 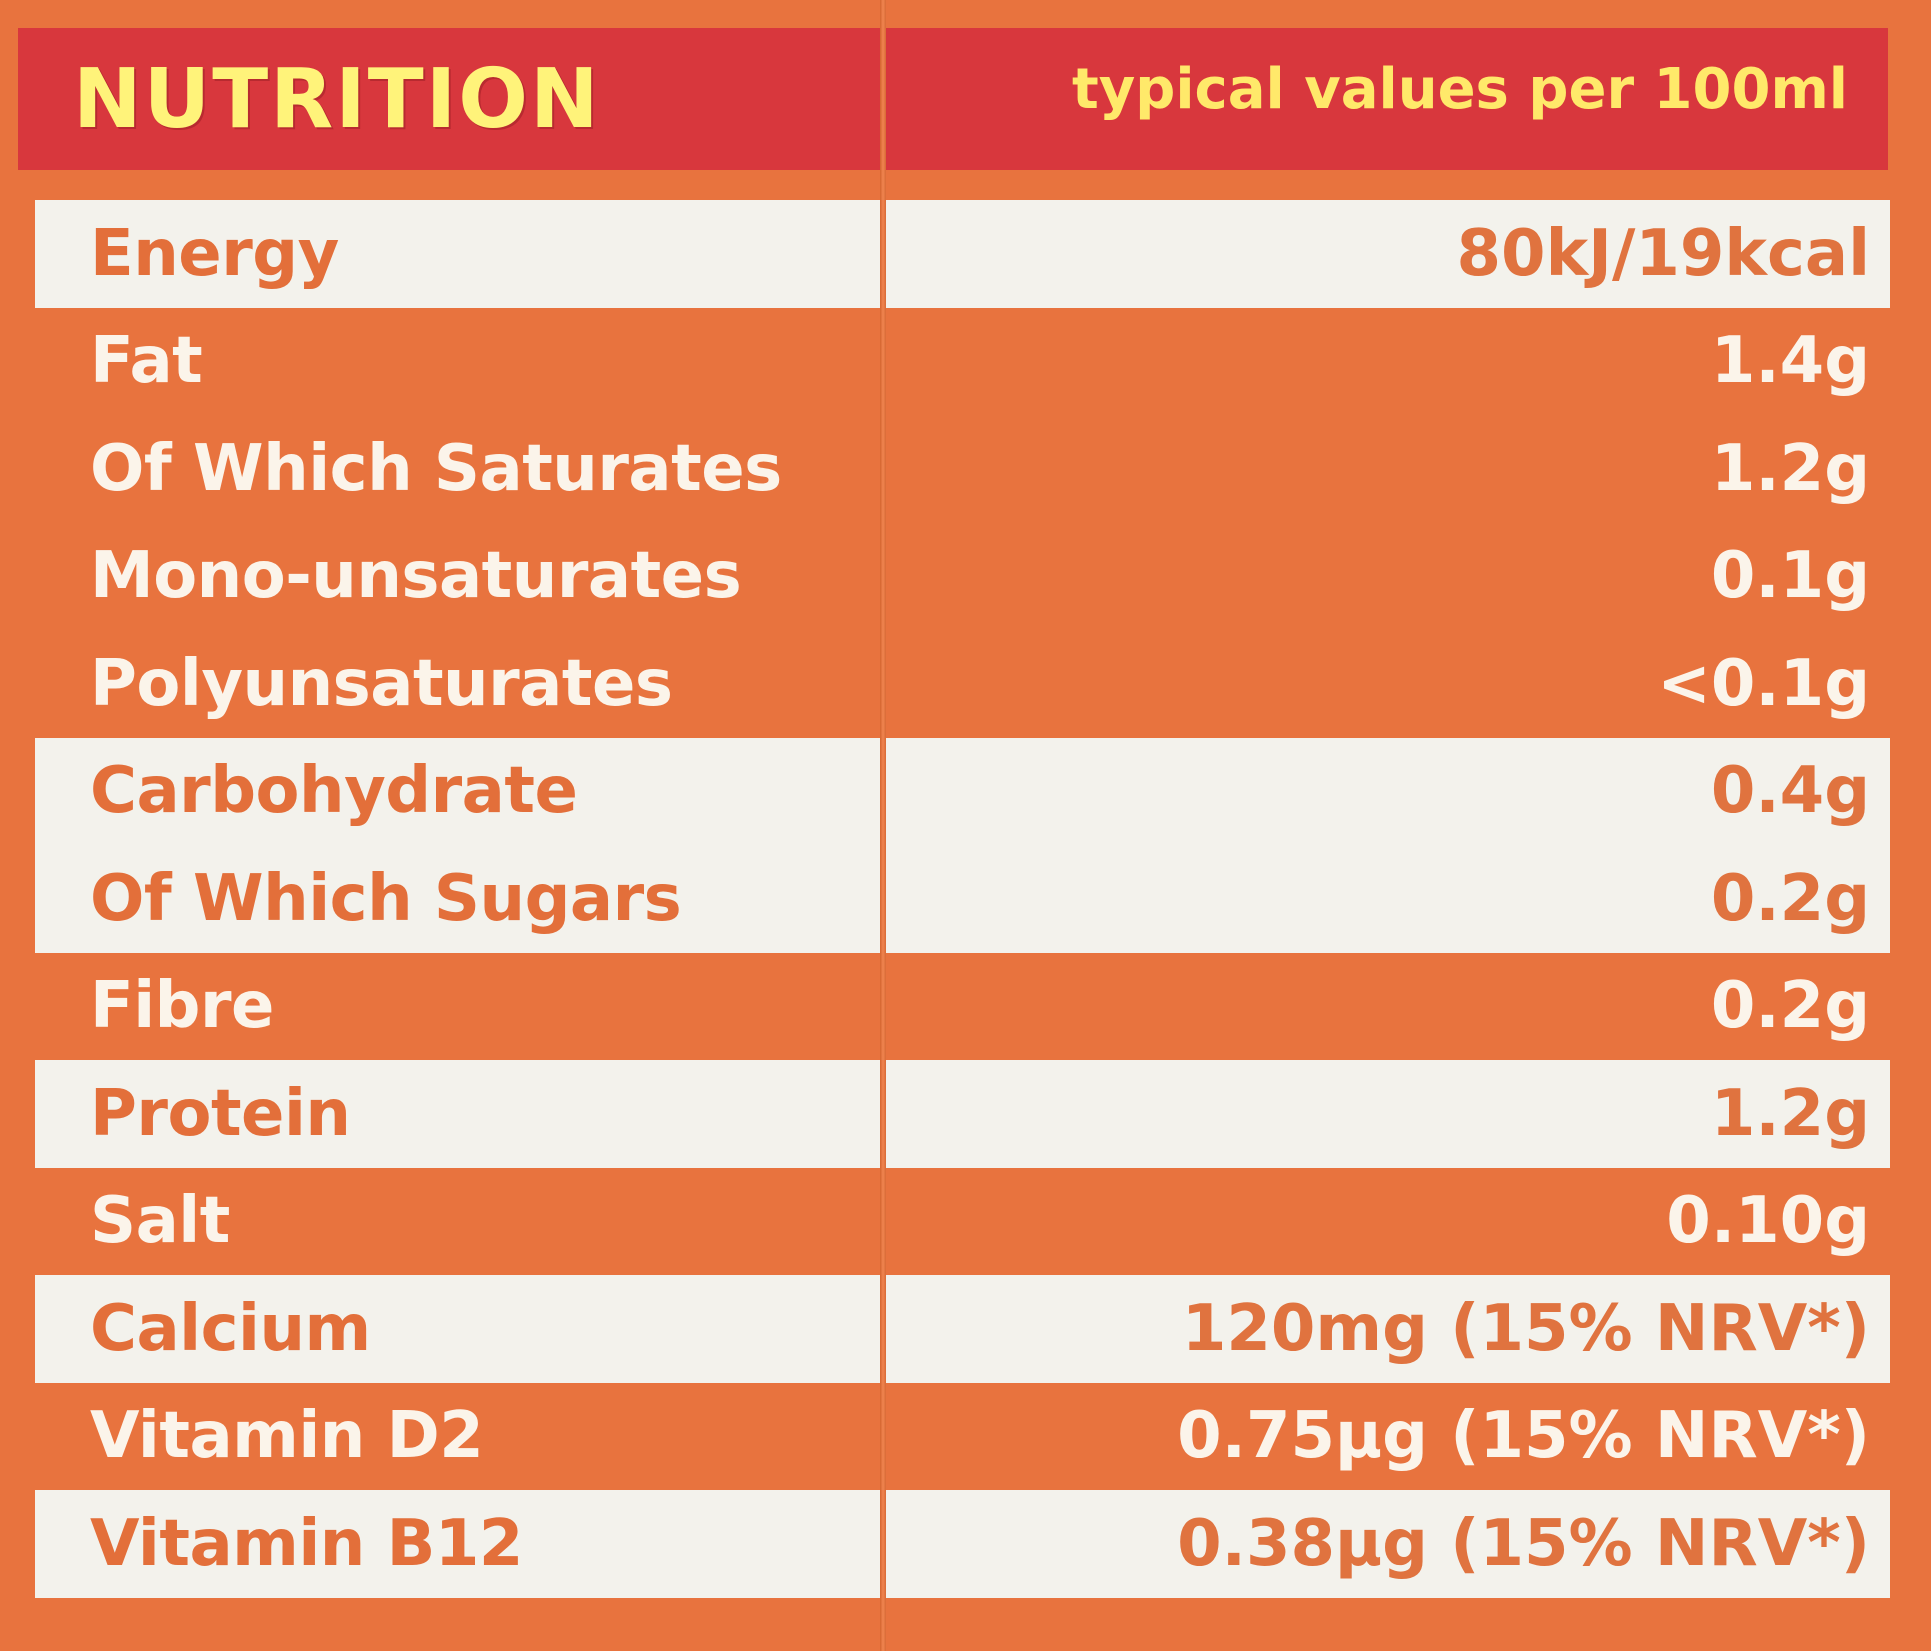 What do you see at coordinates (160, 1221) in the screenshot?
I see `nutrient-name: Salt` at bounding box center [160, 1221].